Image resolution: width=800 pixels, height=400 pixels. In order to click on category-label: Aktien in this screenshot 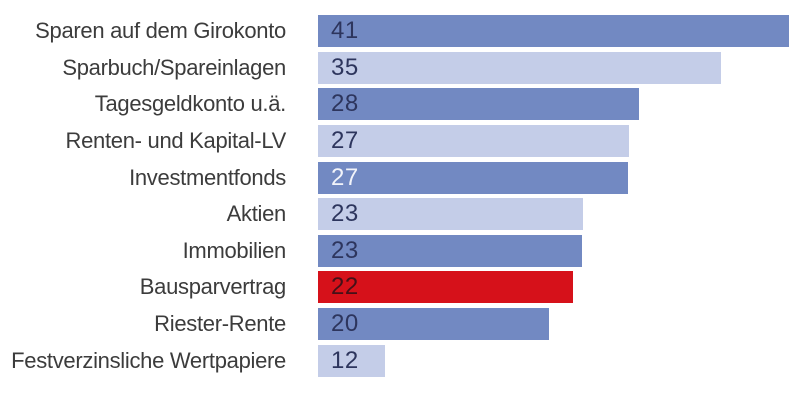, I will do `click(256, 214)`.